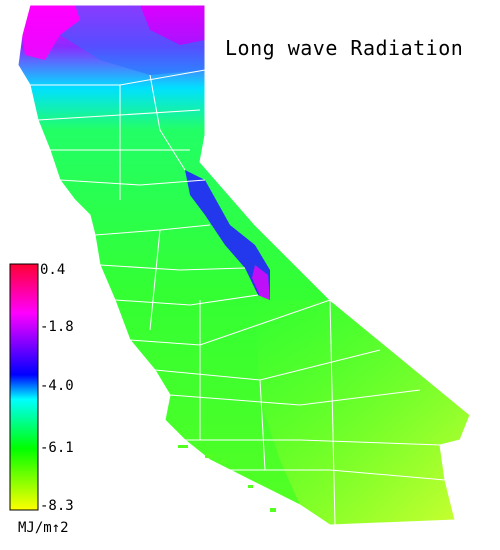 The image size is (500, 550). I want to click on legend-tick-2: -1.8, so click(57, 327).